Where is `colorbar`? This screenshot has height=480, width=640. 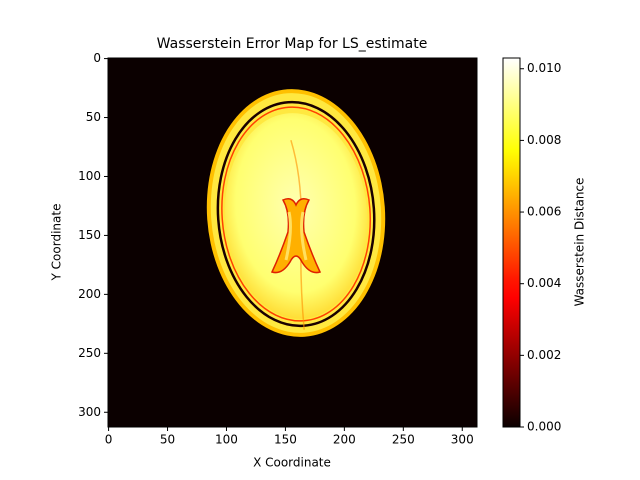
colorbar is located at coordinates (511, 242).